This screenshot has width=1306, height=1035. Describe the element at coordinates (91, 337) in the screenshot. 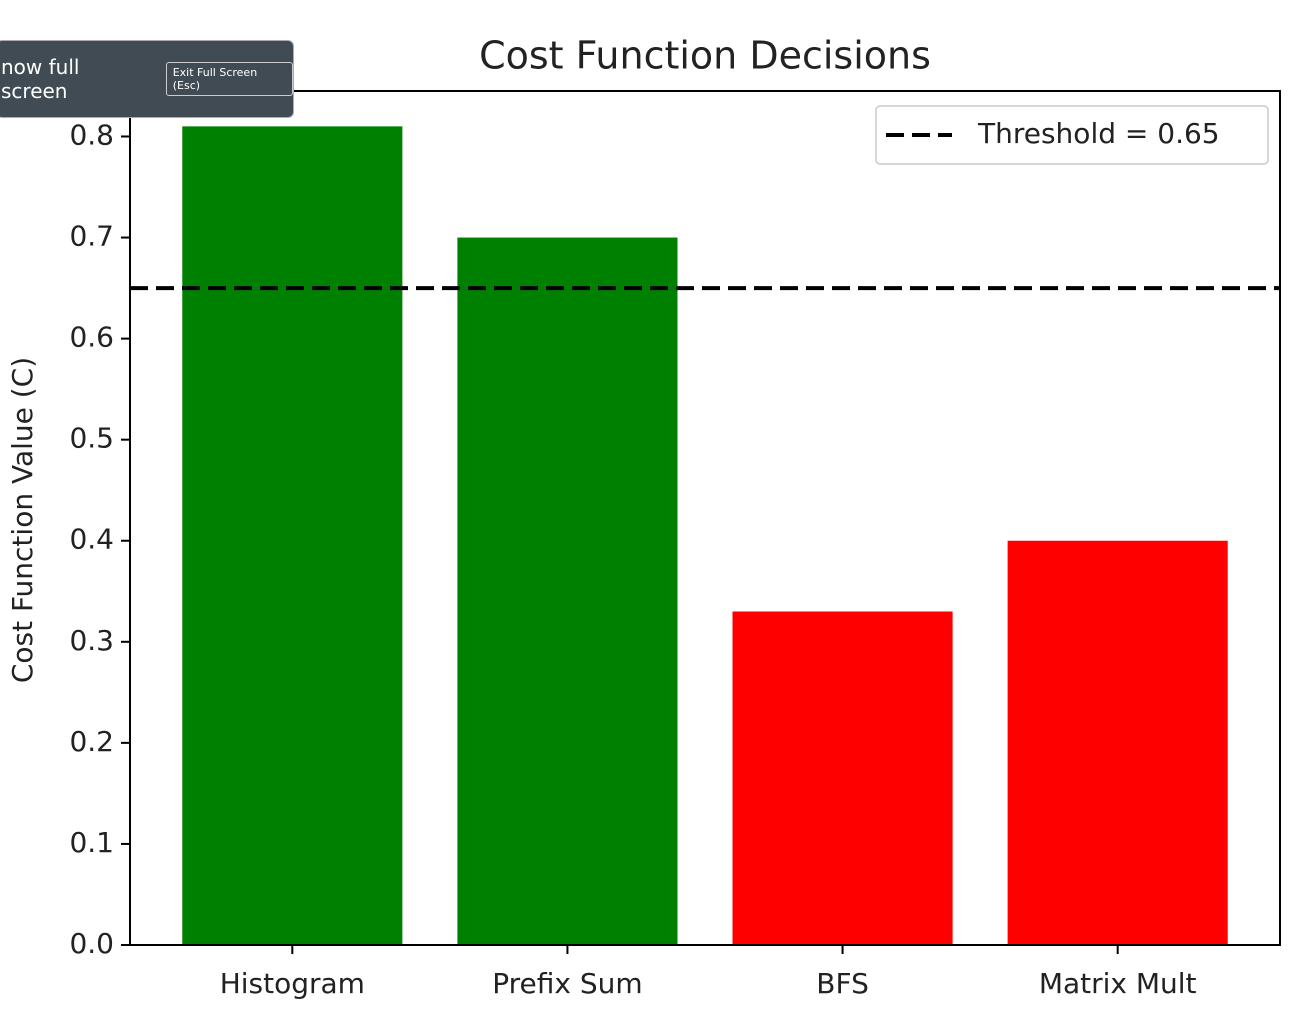

I see `y-tick-label: 0.6` at that location.